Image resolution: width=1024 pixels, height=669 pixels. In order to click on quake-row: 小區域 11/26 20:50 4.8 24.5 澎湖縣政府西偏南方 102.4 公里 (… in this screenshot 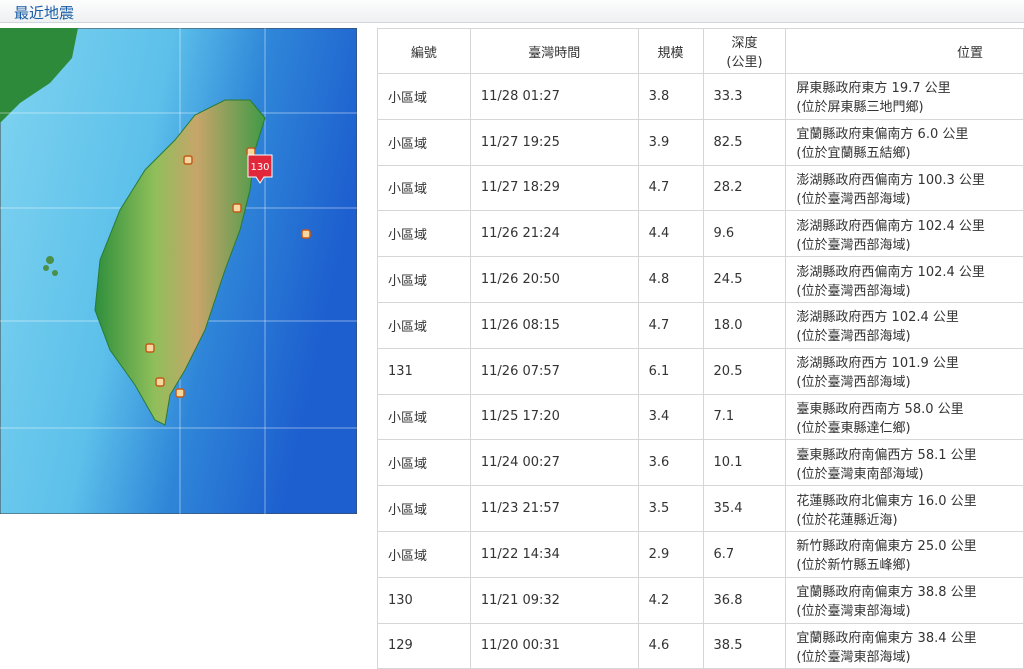, I will do `click(700, 279)`.